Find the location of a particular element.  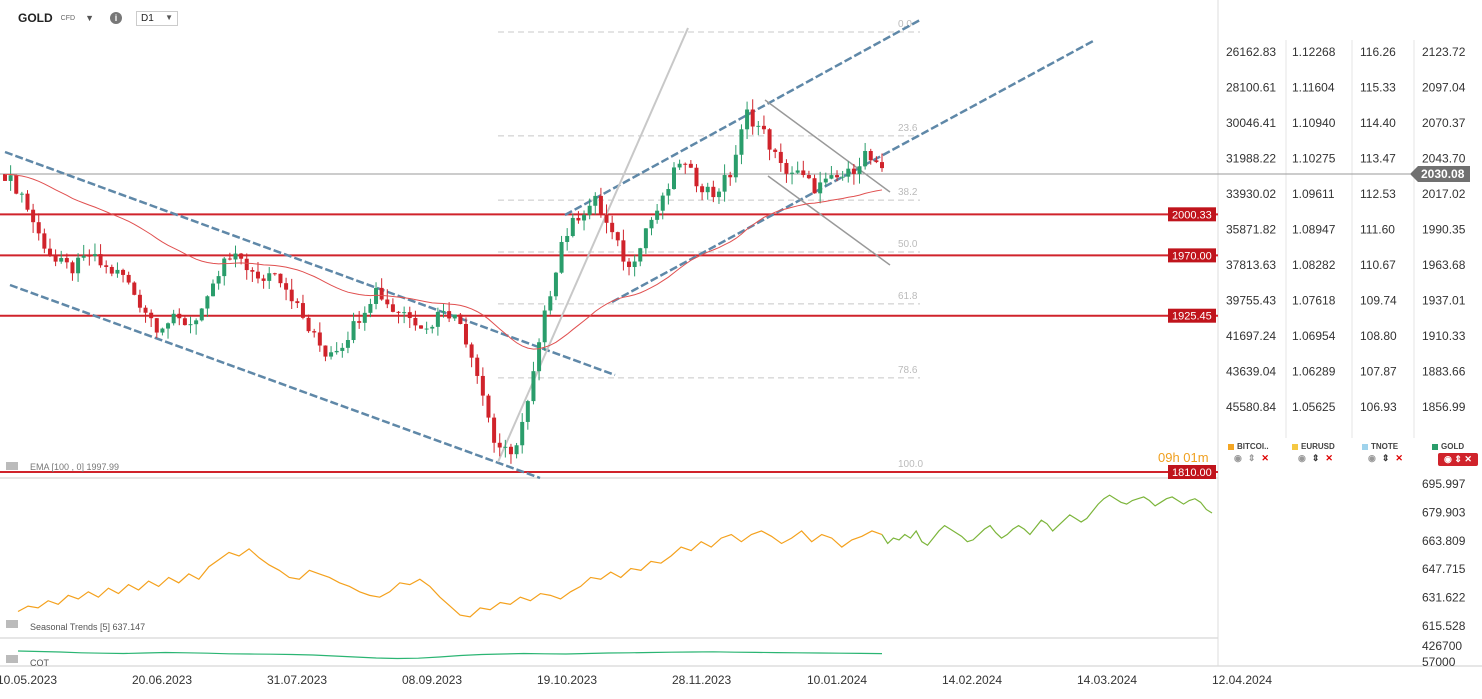

info-icon: i is located at coordinates (115, 18).